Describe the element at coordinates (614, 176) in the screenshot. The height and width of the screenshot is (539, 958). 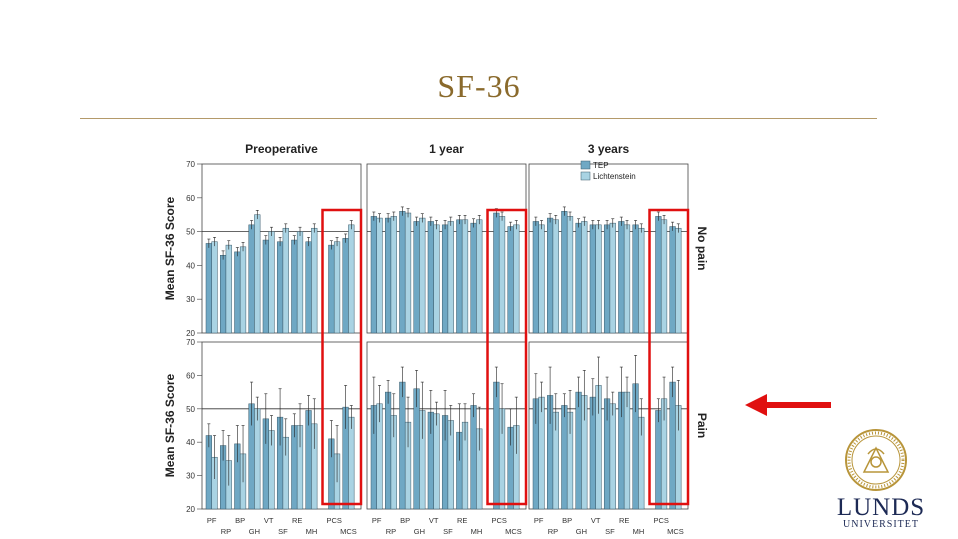
I see `legend-label: Lichtenstein` at that location.